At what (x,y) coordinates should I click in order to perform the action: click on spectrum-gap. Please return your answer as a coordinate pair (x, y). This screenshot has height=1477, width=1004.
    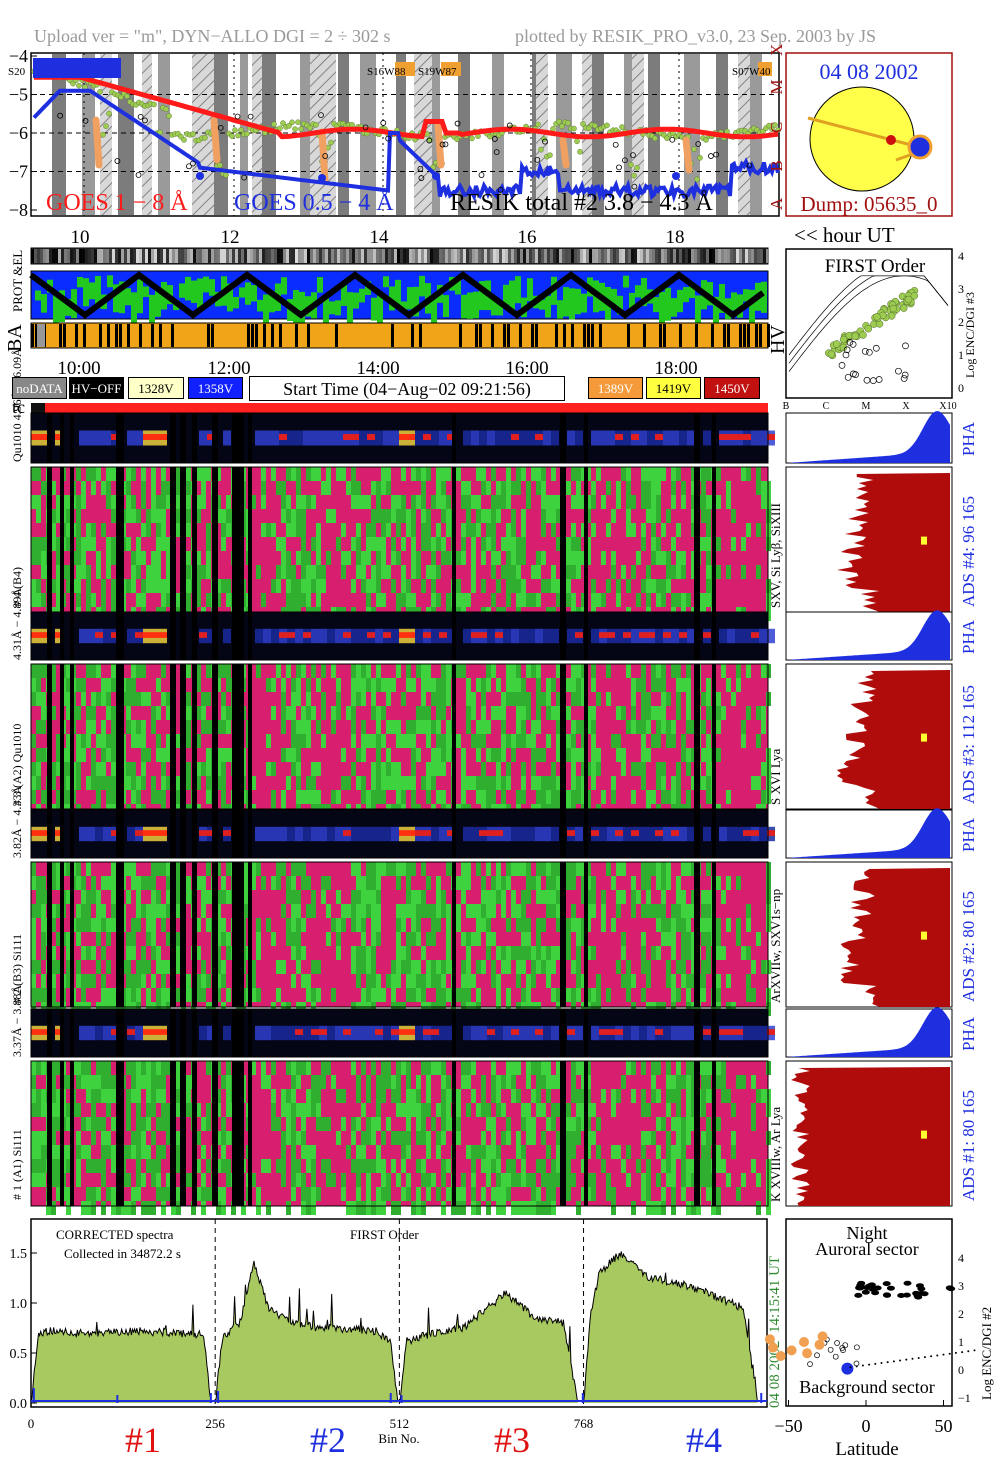
    Looking at the image, I should click on (49, 934).